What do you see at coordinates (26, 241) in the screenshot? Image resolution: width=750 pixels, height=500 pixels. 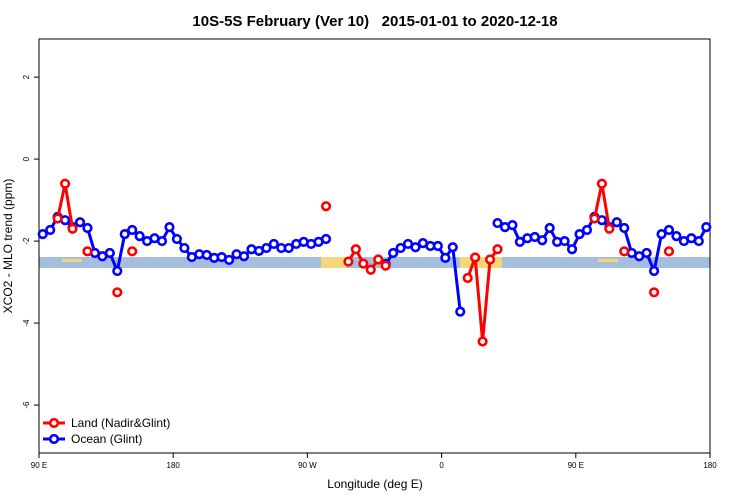 I see `y-tick-label: -2` at bounding box center [26, 241].